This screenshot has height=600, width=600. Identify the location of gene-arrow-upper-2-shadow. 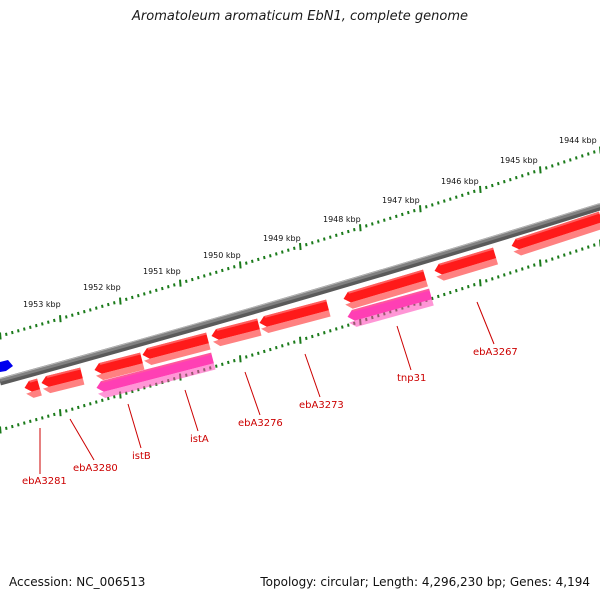
(177, 354).